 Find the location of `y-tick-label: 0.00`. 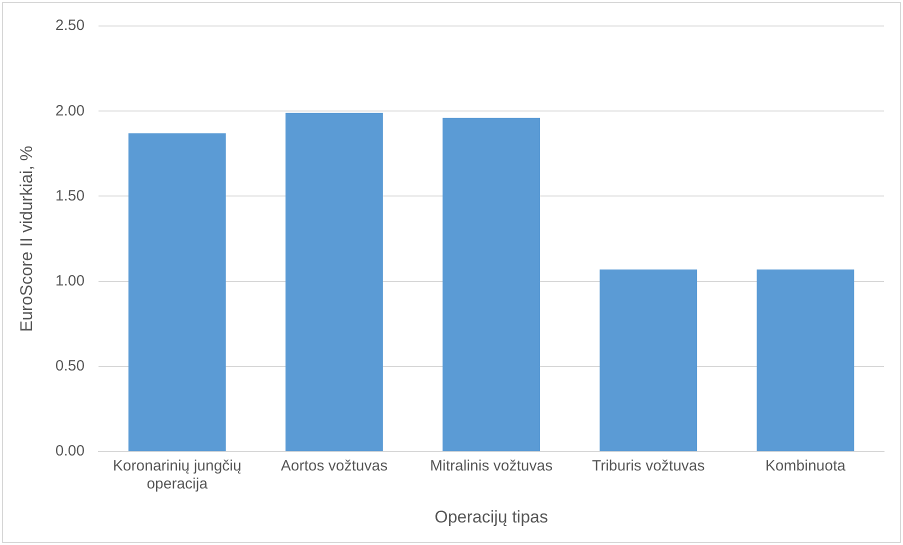

y-tick-label: 0.00 is located at coordinates (70, 451).